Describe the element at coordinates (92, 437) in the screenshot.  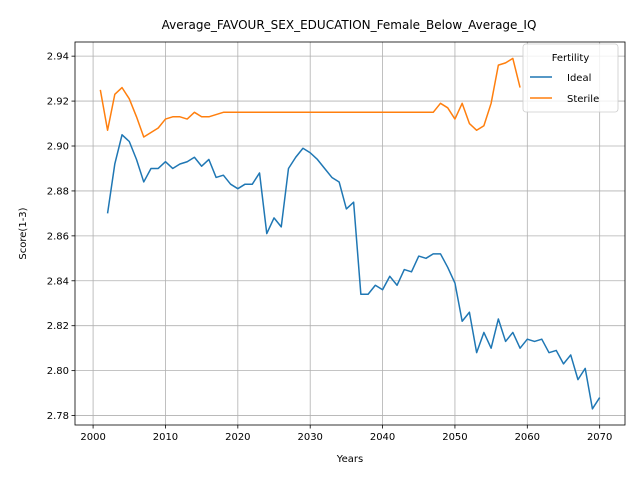
I see `x-tick-label: 2000` at that location.